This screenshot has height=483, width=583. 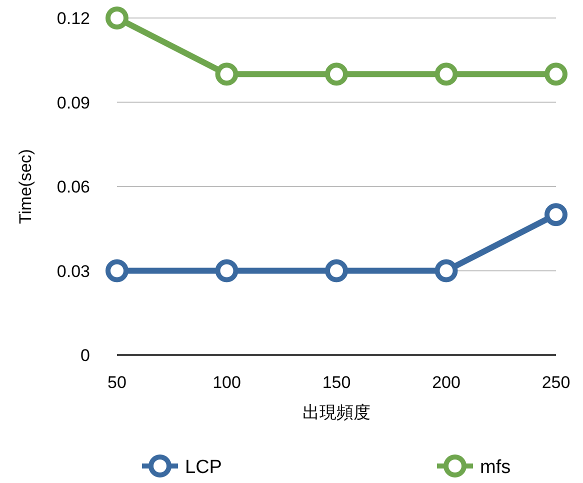 I want to click on y-tick-label: 0.03, so click(x=73, y=271).